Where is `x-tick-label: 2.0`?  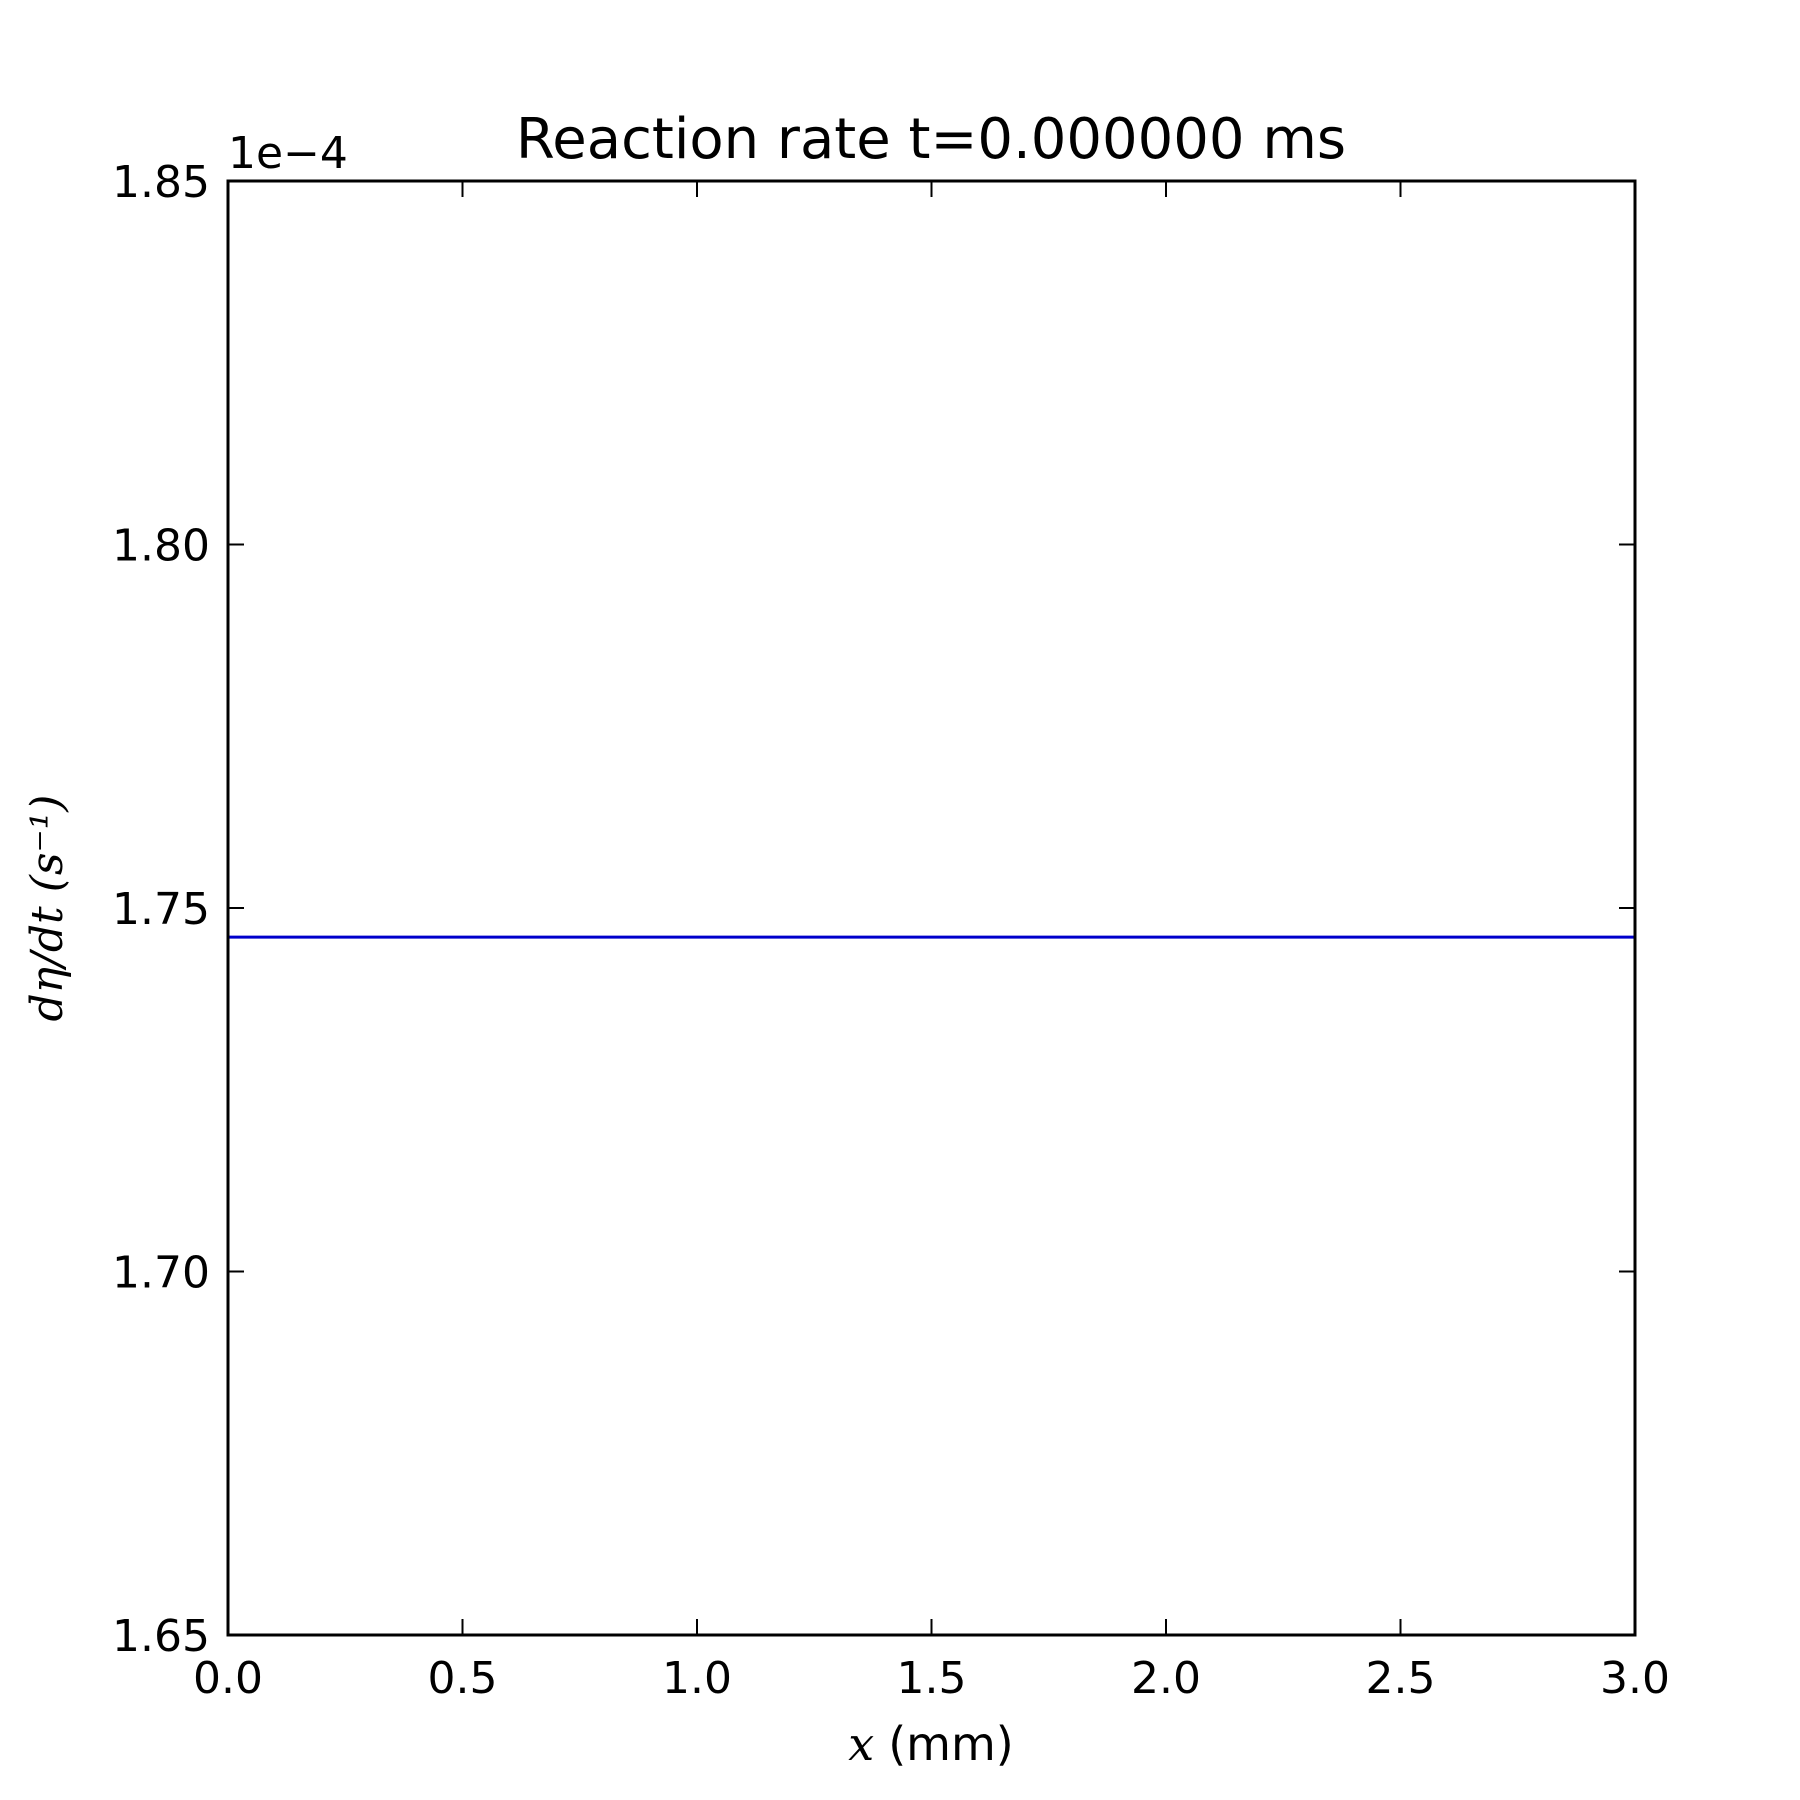 x-tick-label: 2.0 is located at coordinates (1166, 1678).